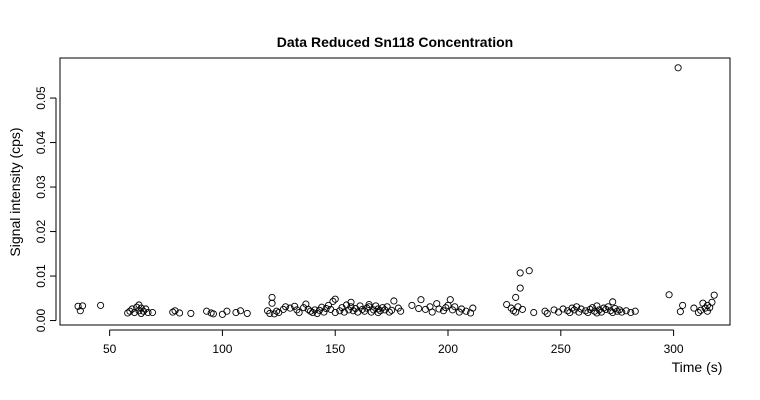 Image resolution: width=760 pixels, height=400 pixels. Describe the element at coordinates (41, 98) in the screenshot. I see `y-tick-label: 0.05` at that location.